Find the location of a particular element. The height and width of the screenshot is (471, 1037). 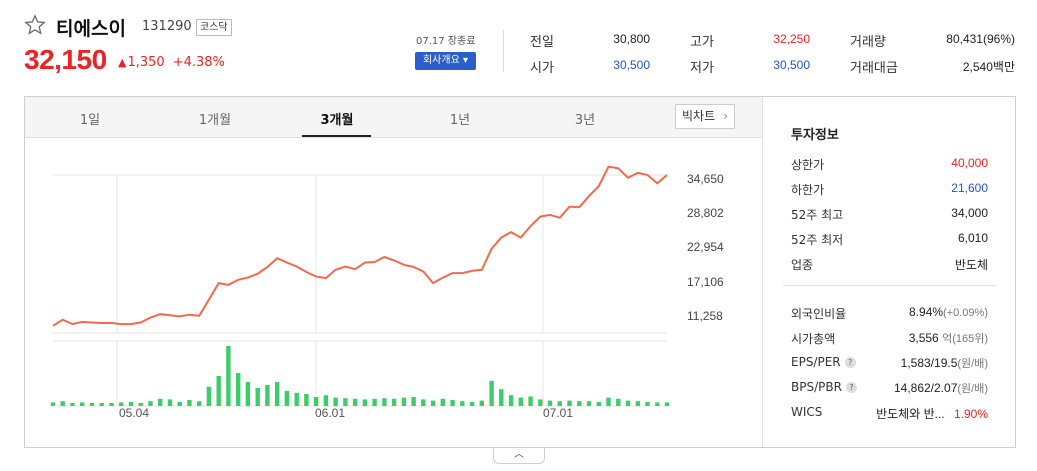

expand-toggle: ︿ is located at coordinates (519, 456).